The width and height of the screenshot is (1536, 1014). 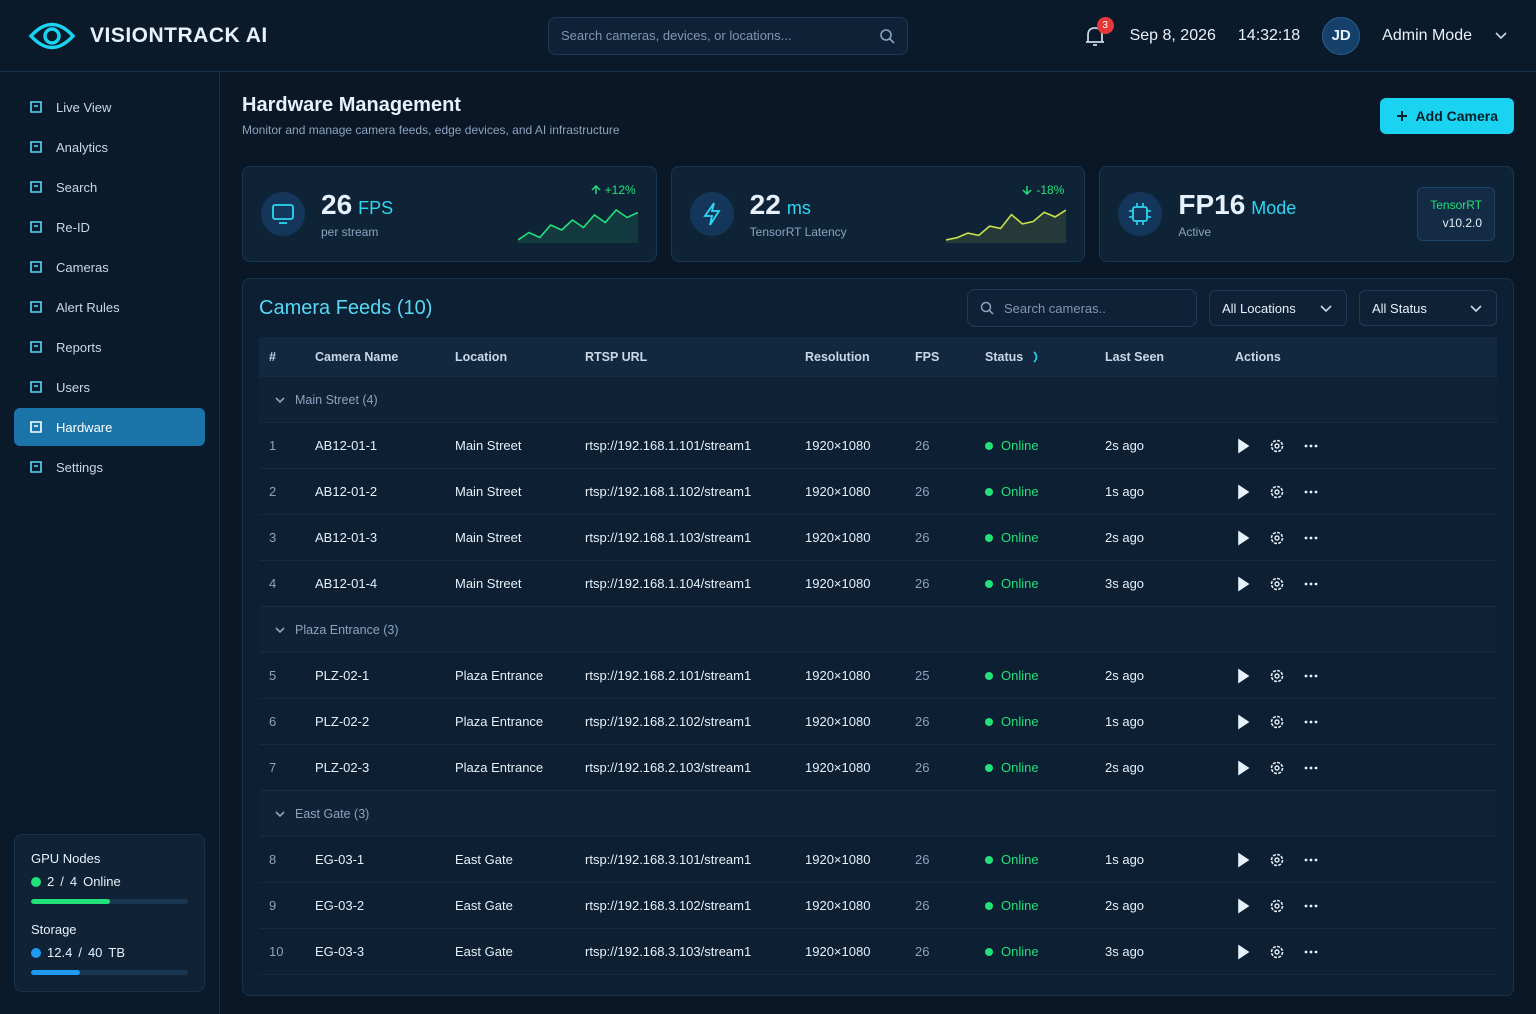 I want to click on nav-item: Re-ID, so click(x=109, y=227).